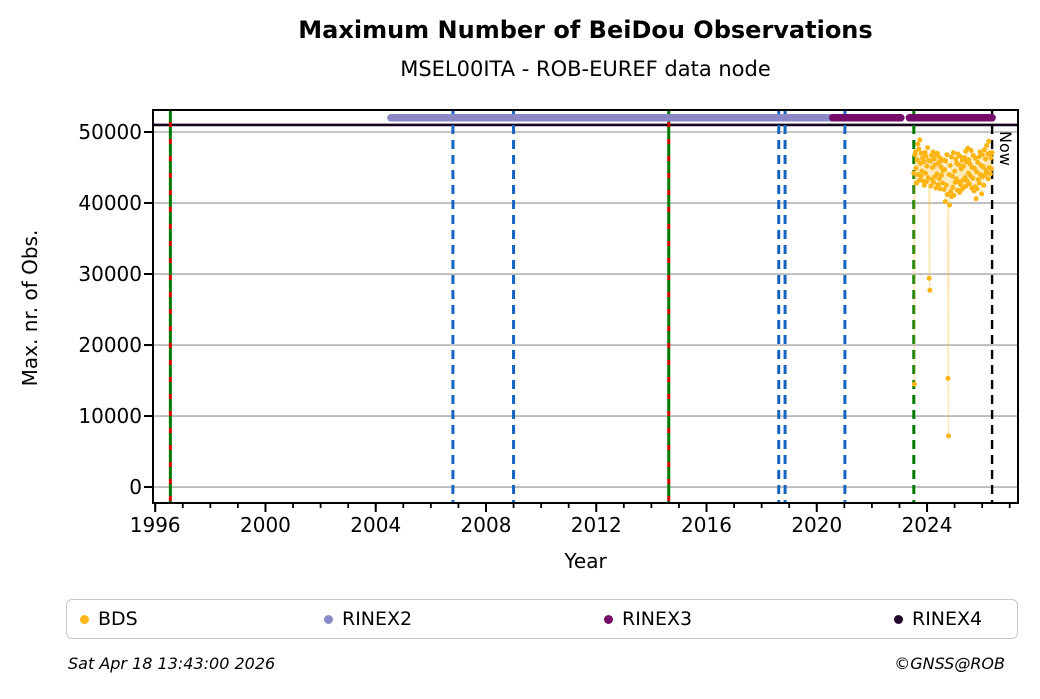 Image resolution: width=1040 pixels, height=699 pixels. What do you see at coordinates (817, 525) in the screenshot?
I see `x-tick-label: 2020` at bounding box center [817, 525].